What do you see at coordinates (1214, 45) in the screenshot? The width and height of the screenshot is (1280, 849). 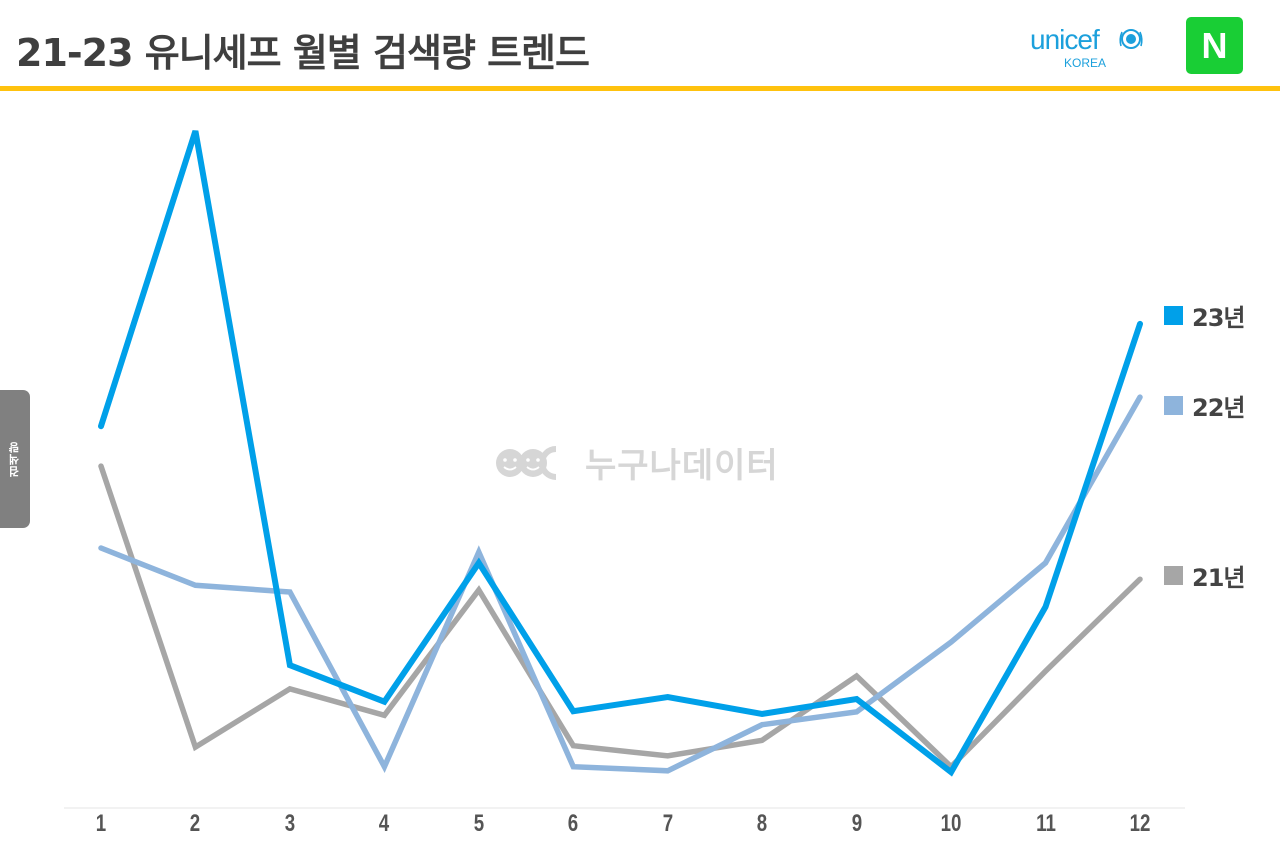 I see `naver-logo: N` at bounding box center [1214, 45].